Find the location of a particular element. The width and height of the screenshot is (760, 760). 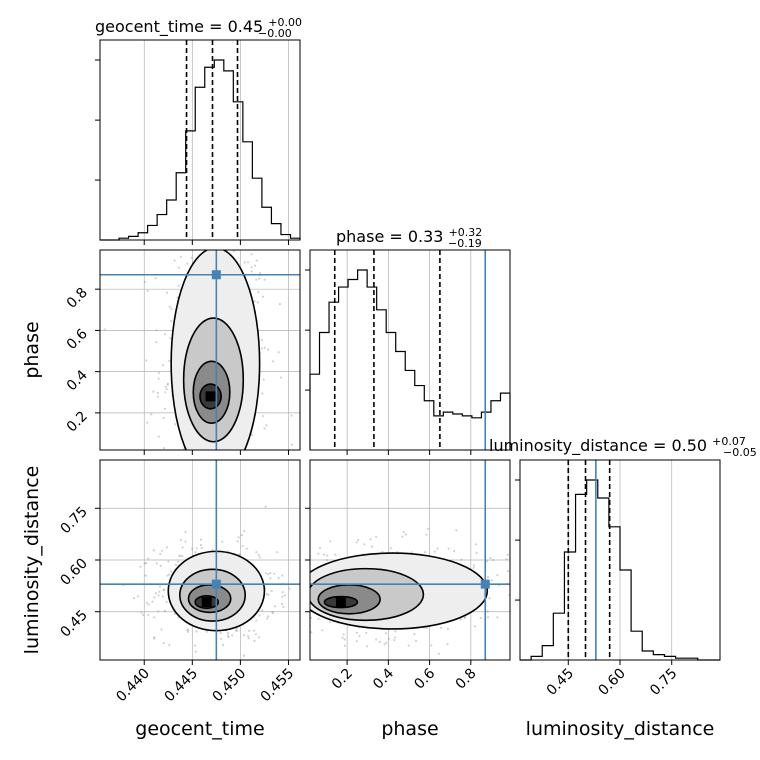

ylabel-phase: phase is located at coordinates (32, 349).